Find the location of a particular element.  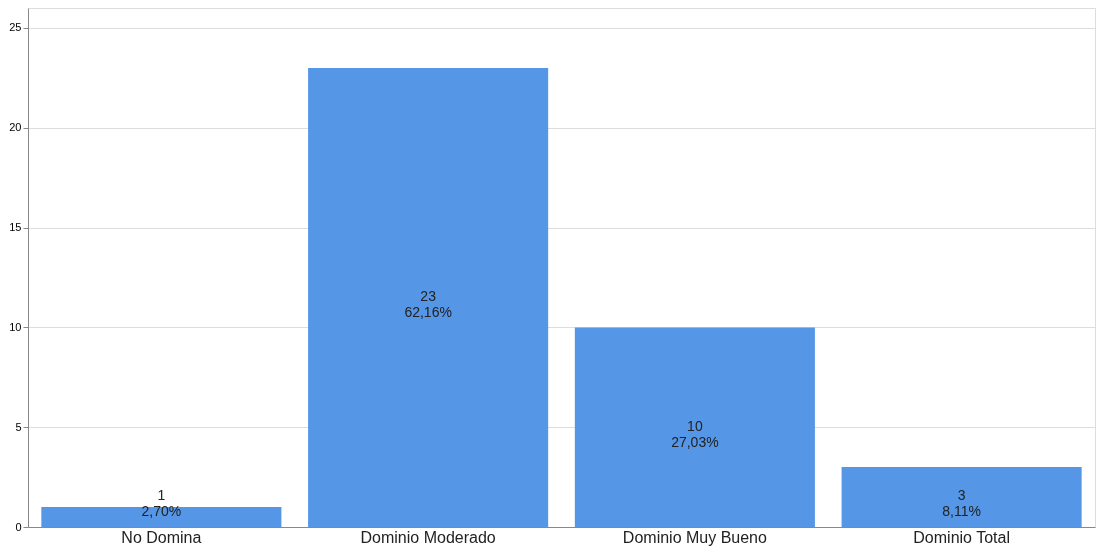

x-tick-label: Dominio Muy Bueno is located at coordinates (695, 537).